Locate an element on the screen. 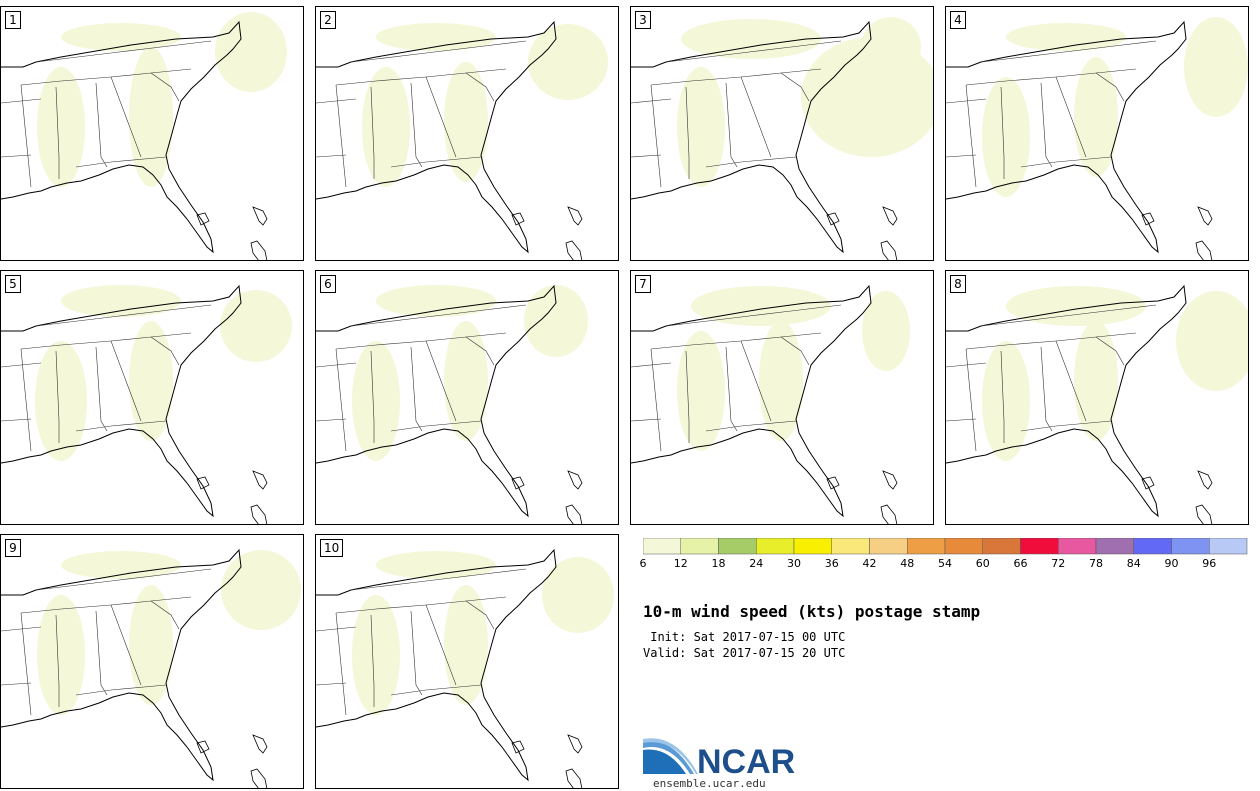  colorbar-tick-label: 30 is located at coordinates (794, 563).